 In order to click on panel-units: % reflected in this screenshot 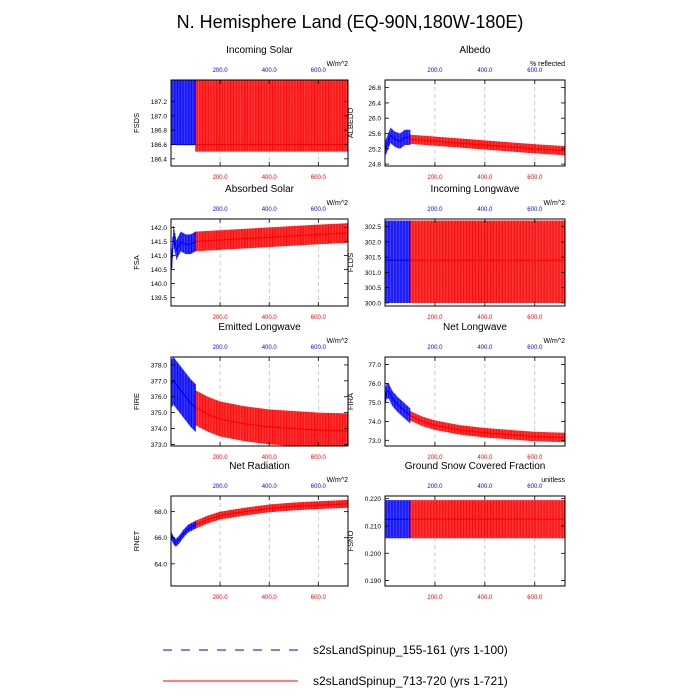, I will do `click(547, 64)`.